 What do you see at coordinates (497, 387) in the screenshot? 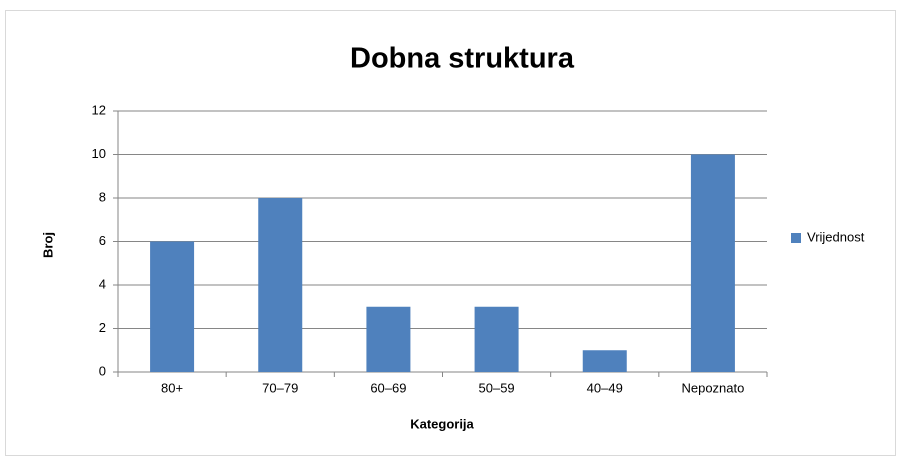
I see `x-tick-label: 50–59` at bounding box center [497, 387].